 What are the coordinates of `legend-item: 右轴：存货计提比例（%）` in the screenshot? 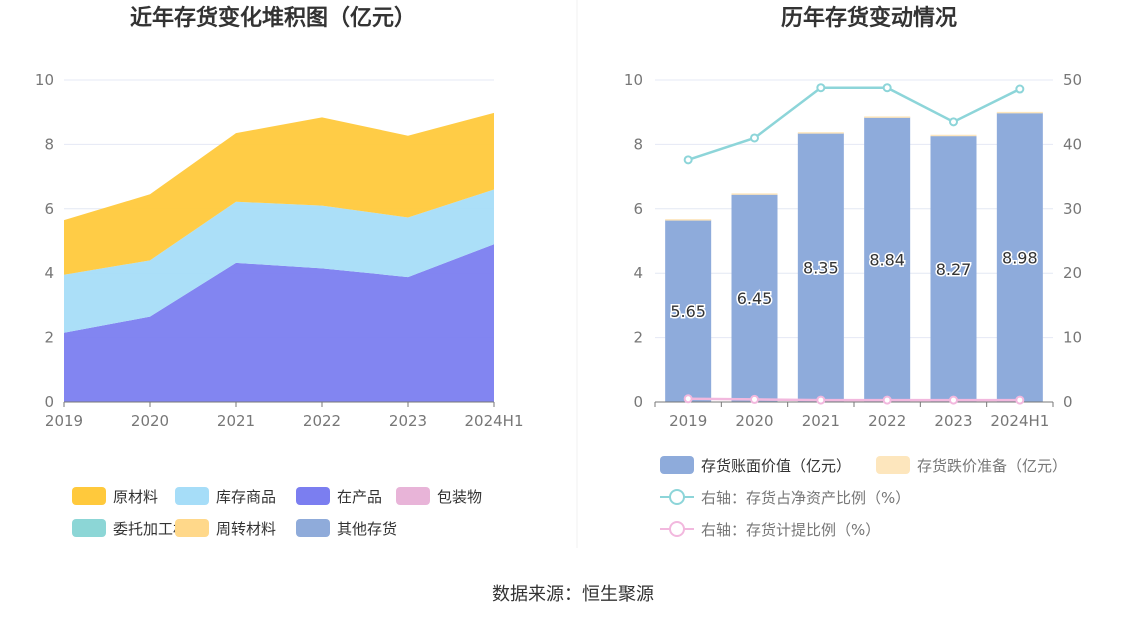 It's located at (770, 530).